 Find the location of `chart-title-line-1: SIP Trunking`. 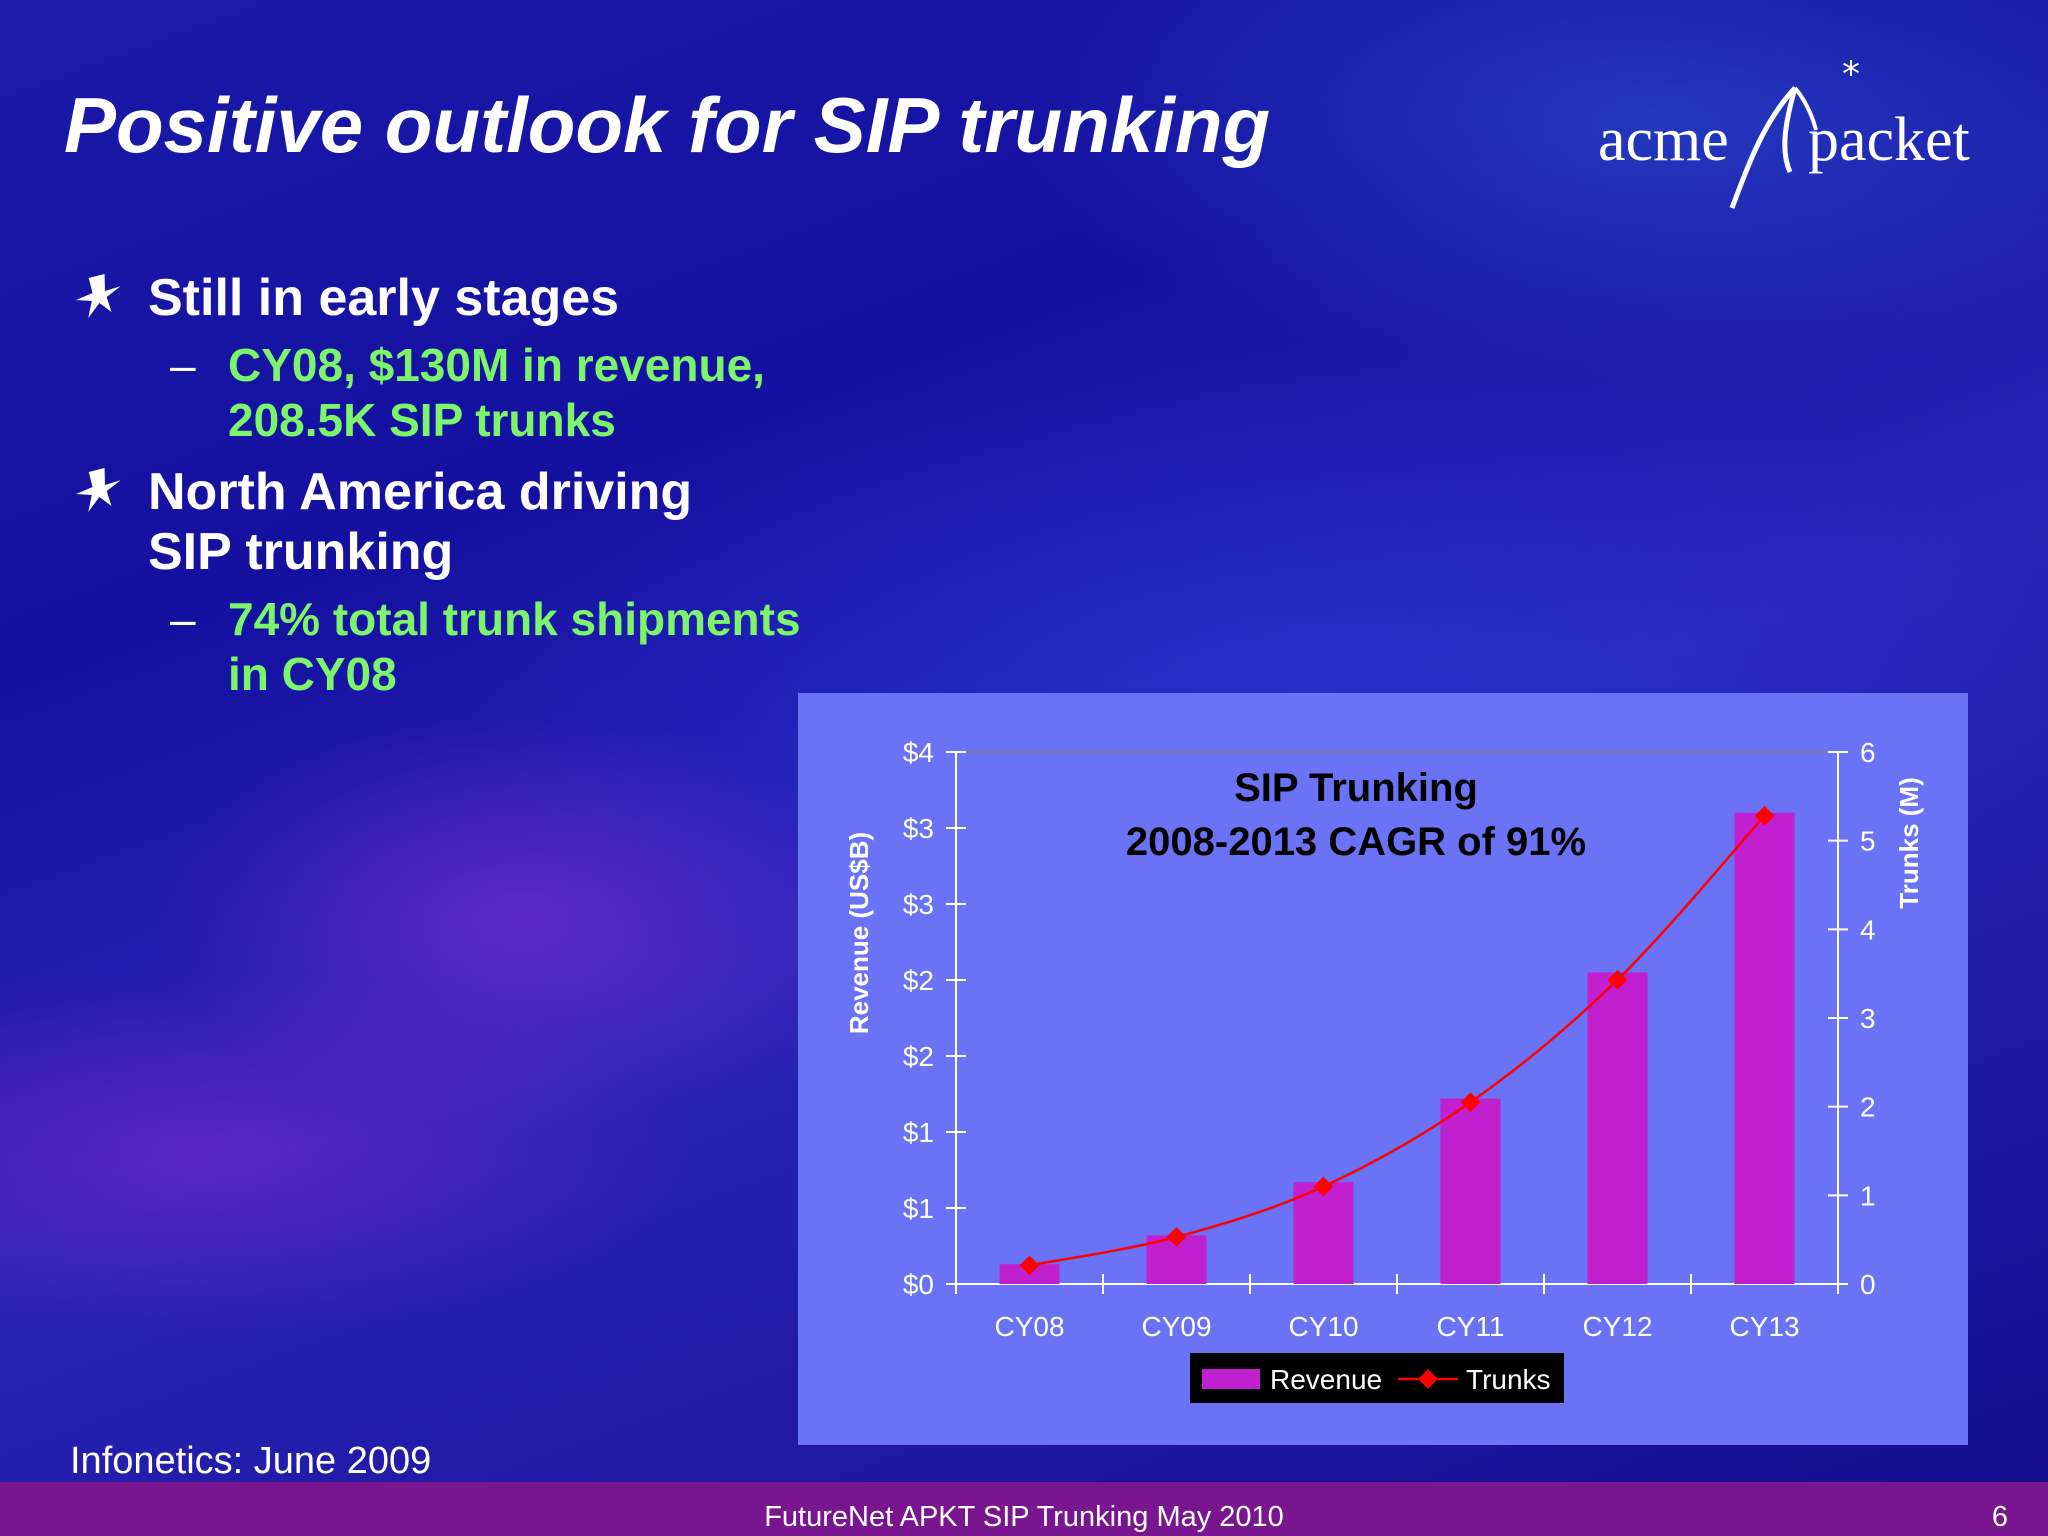

chart-title-line-1: SIP Trunking is located at coordinates (1356, 788).